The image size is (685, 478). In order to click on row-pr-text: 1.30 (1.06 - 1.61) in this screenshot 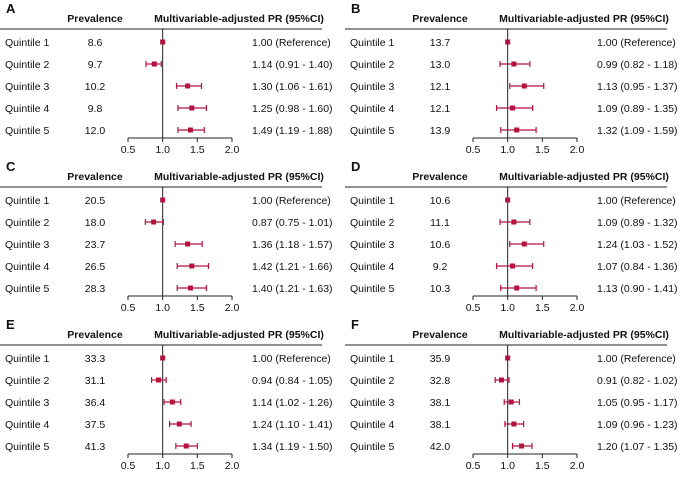, I will do `click(292, 87)`.